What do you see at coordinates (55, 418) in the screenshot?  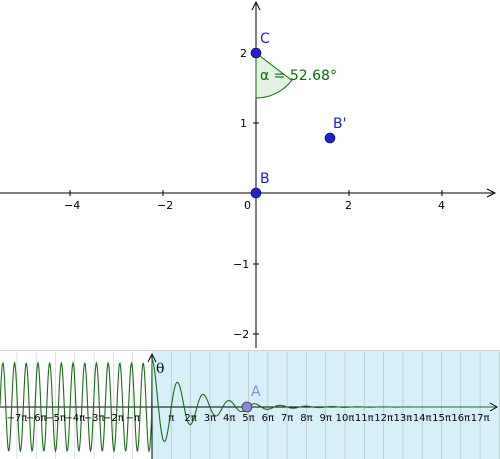 I see `pi-tick-label: −5π` at bounding box center [55, 418].